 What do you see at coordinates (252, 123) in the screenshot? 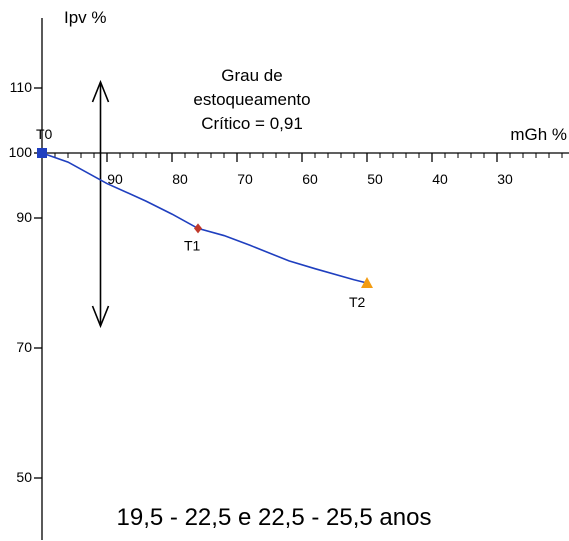
I see `annotation-line-3: Crítico = 0,91` at bounding box center [252, 123].